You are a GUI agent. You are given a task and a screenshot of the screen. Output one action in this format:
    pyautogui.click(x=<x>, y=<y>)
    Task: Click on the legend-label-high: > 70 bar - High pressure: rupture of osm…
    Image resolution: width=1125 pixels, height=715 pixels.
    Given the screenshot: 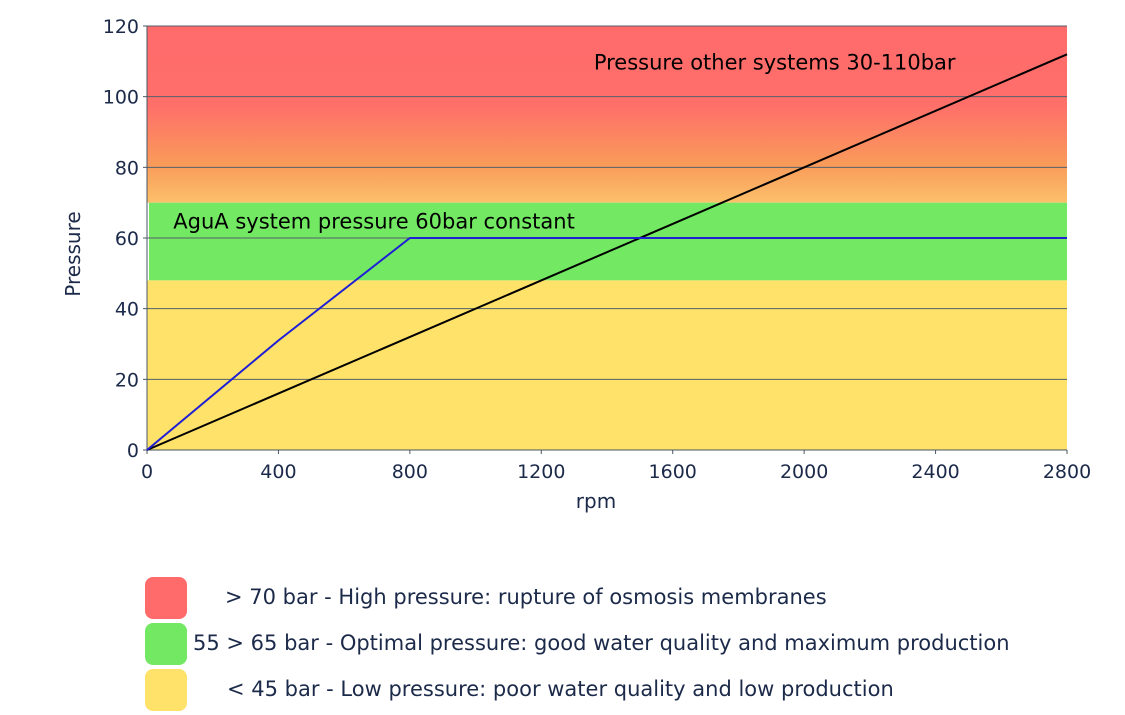 What is the action you would take?
    pyautogui.click(x=526, y=597)
    